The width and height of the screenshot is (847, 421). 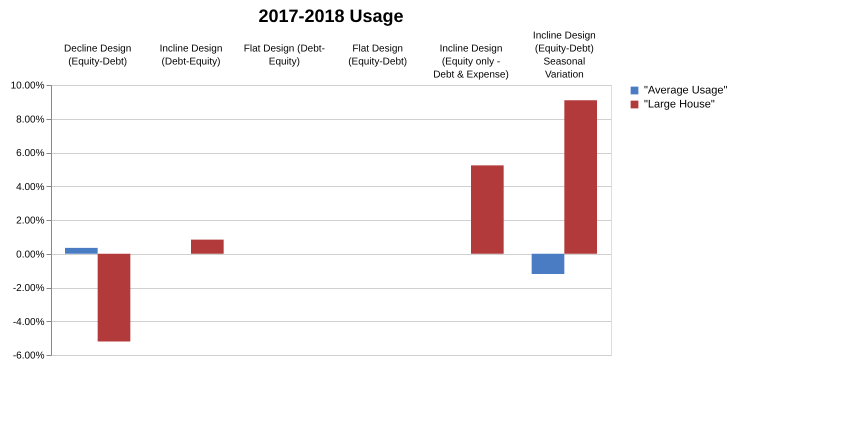 What do you see at coordinates (30, 120) in the screenshot?
I see `y-tick-label: 8.00%` at bounding box center [30, 120].